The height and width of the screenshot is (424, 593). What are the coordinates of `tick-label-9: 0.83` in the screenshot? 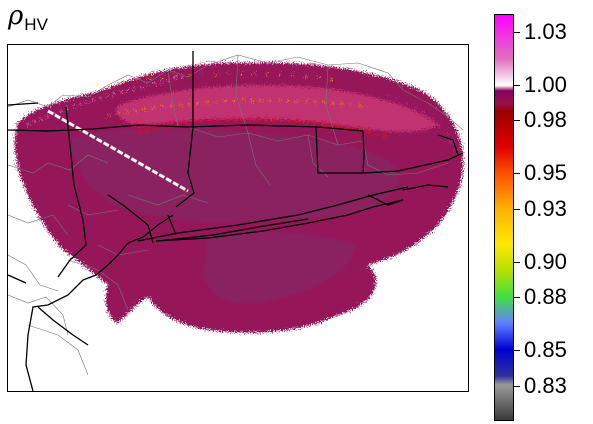 It's located at (545, 385).